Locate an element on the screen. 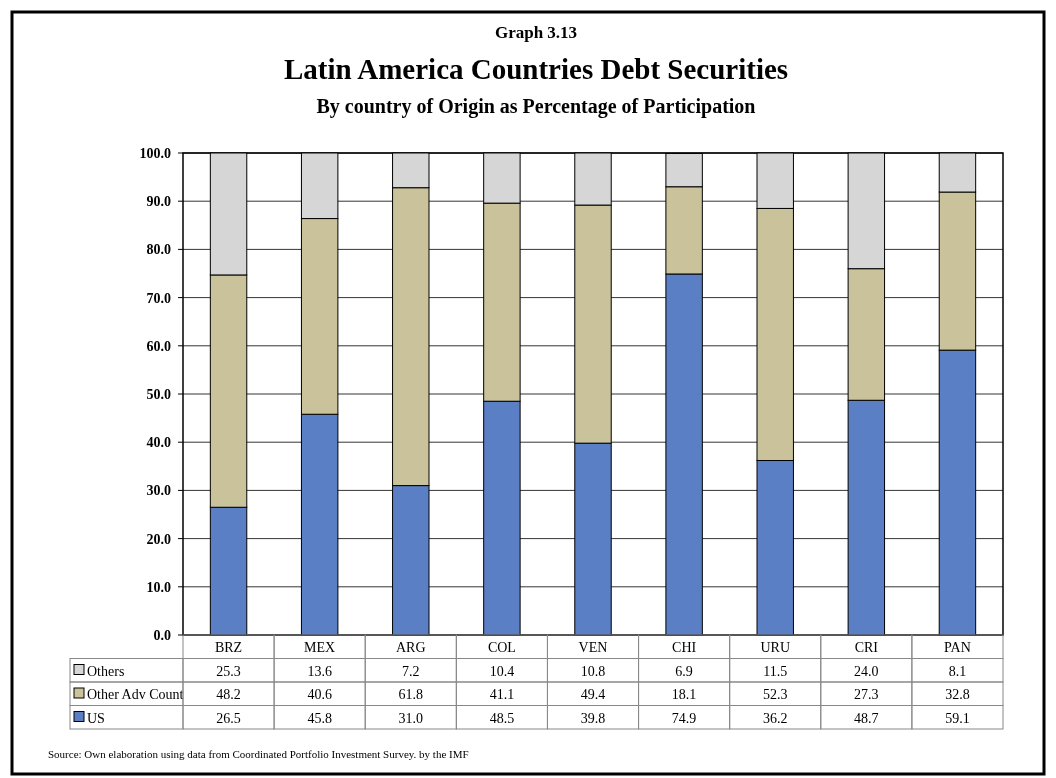  data-label: 45.8 is located at coordinates (319, 718).